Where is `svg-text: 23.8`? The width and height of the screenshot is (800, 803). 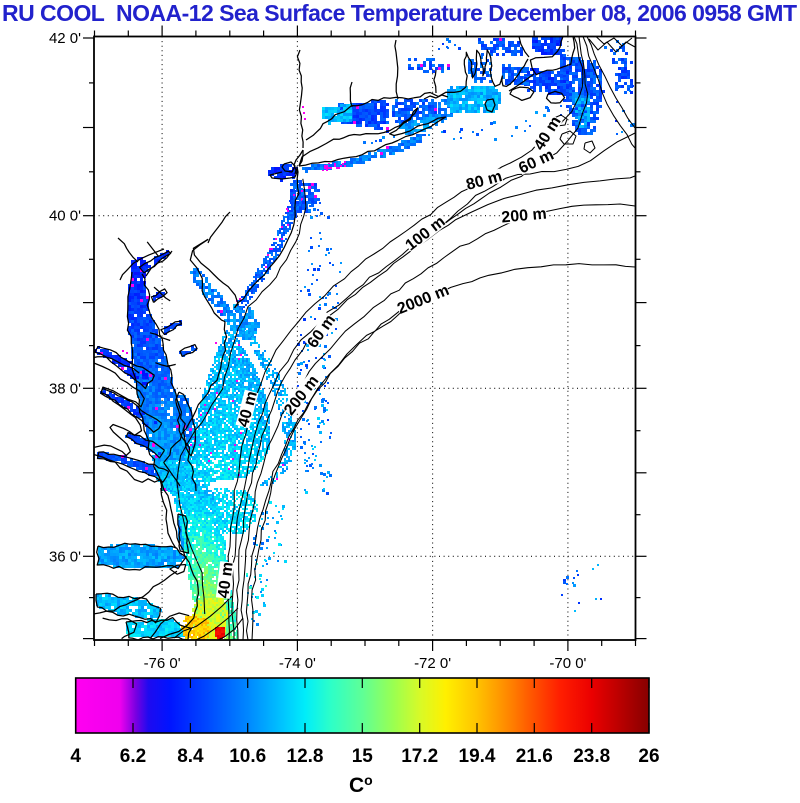
svg-text: 23.8 is located at coordinates (591, 756).